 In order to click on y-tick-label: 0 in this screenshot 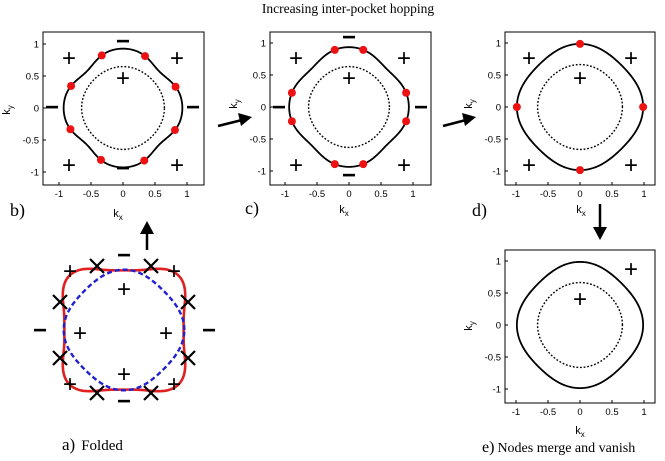, I will do `click(36, 109)`.